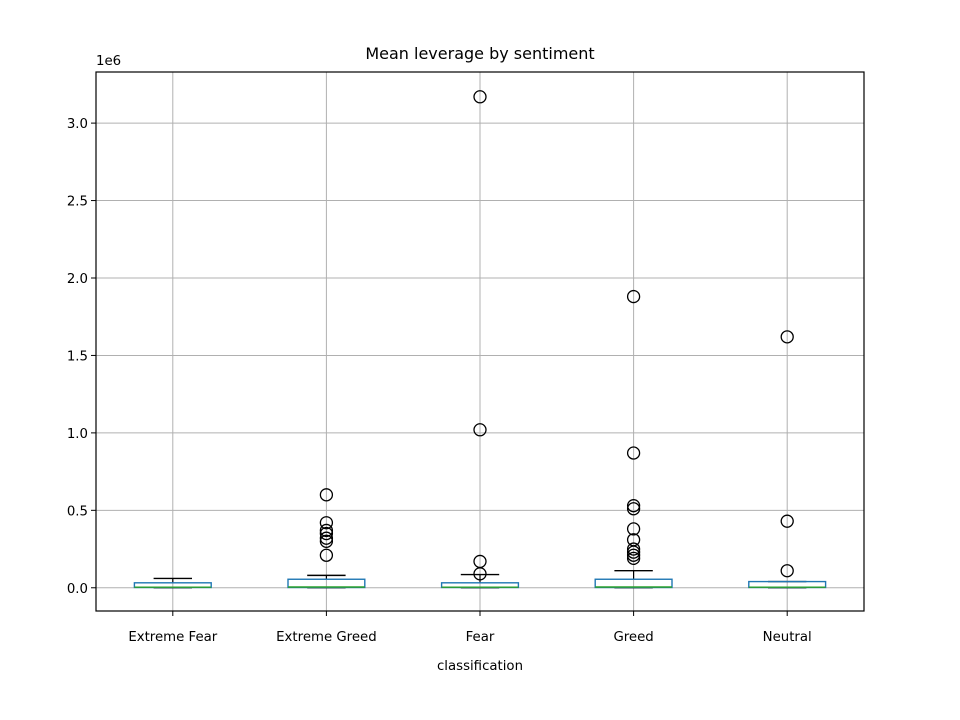 The image size is (960, 720). What do you see at coordinates (480, 637) in the screenshot?
I see `x-tick-label: Fear` at bounding box center [480, 637].